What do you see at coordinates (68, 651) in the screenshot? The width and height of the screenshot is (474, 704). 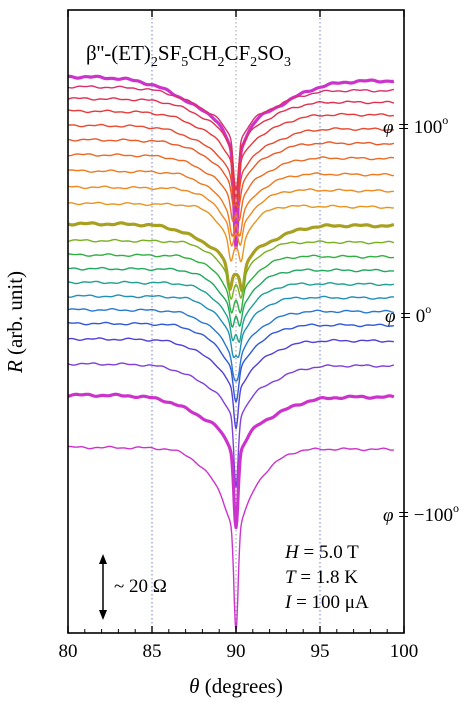 I see `x-tick-label: 80` at bounding box center [68, 651].